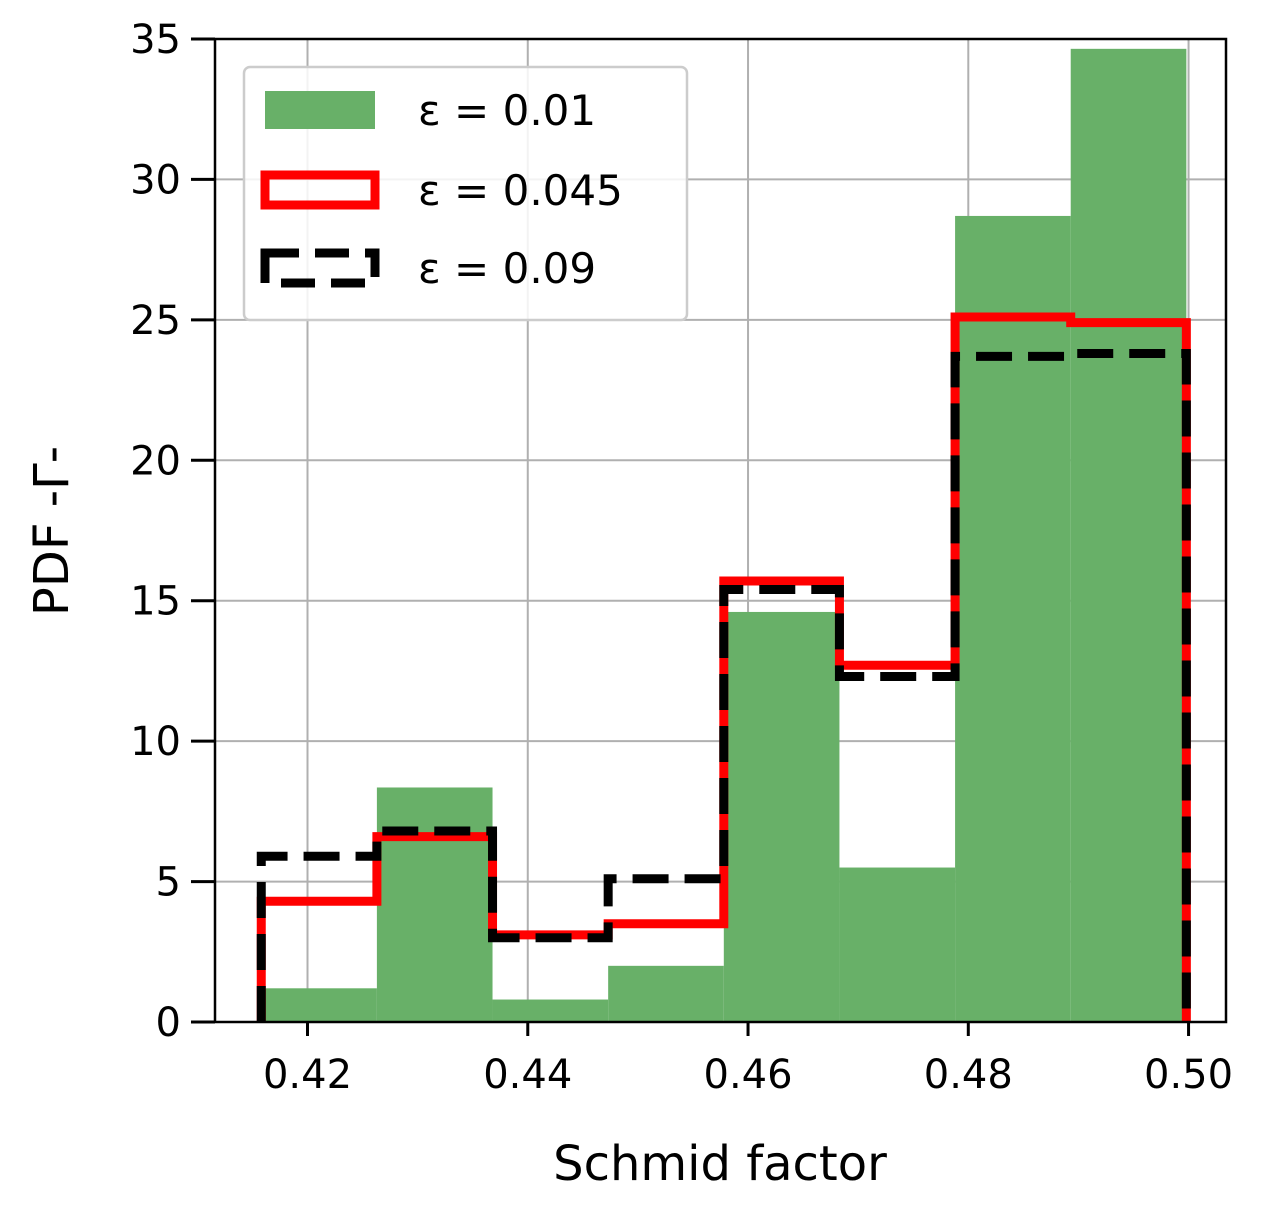 This screenshot has height=1206, width=1271. Describe the element at coordinates (168, 883) in the screenshot. I see `y-tick-label: 5` at that location.